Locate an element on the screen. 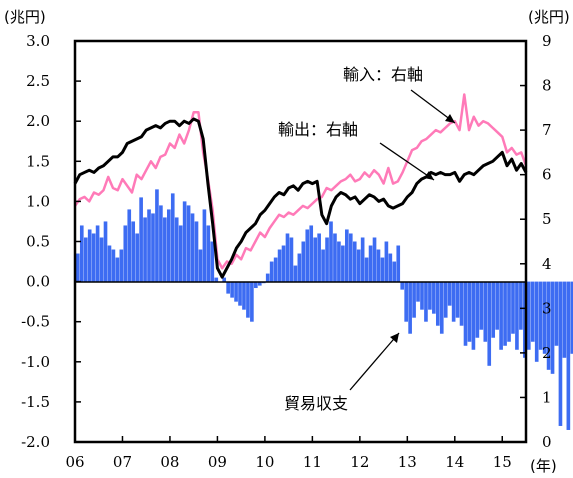 This screenshot has width=573, height=478. left-tick-label: -1.0 is located at coordinates (35, 362).